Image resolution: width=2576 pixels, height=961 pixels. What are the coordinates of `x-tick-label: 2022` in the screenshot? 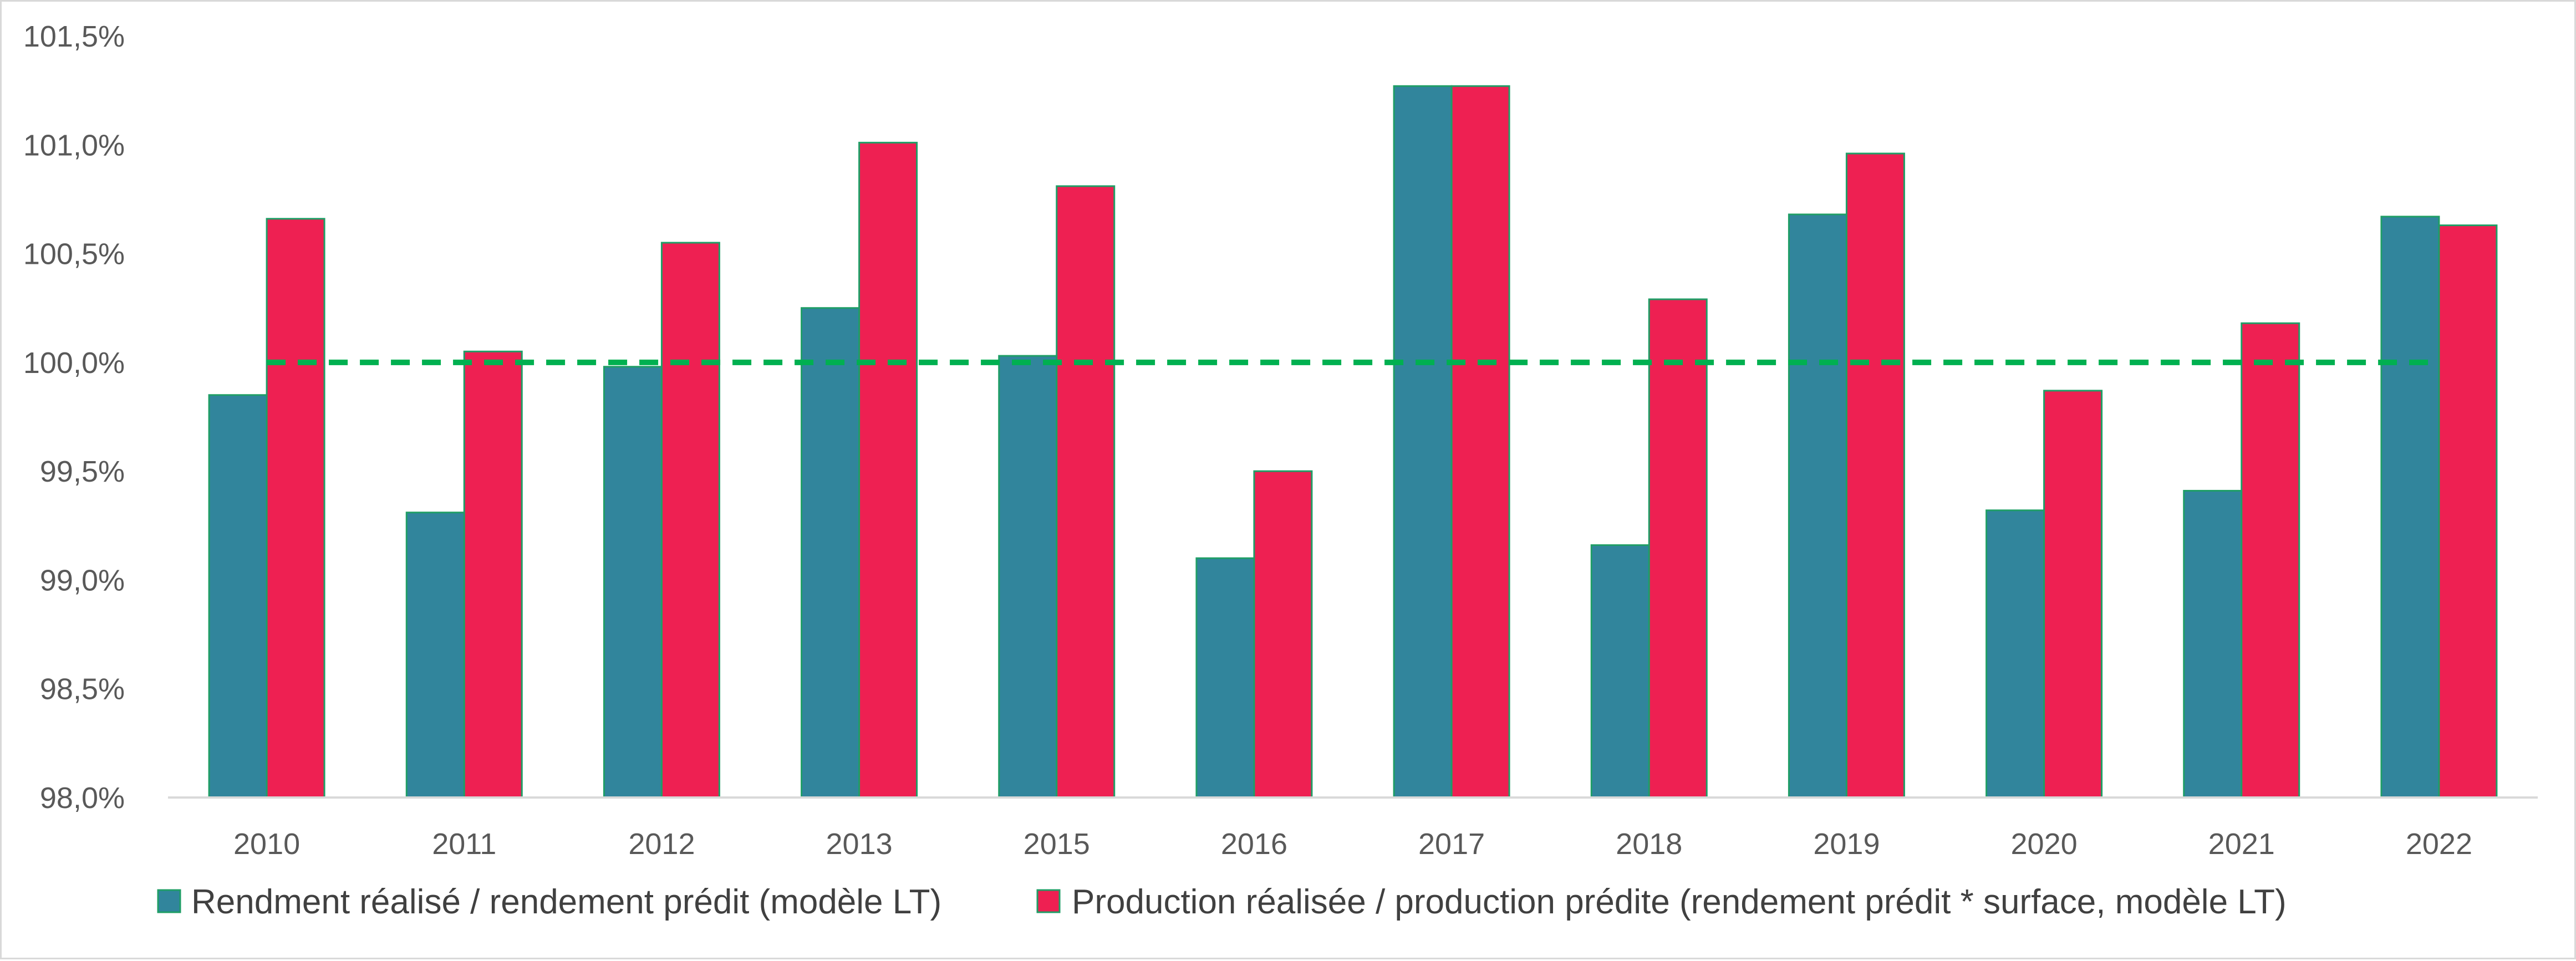 It's located at (2439, 844).